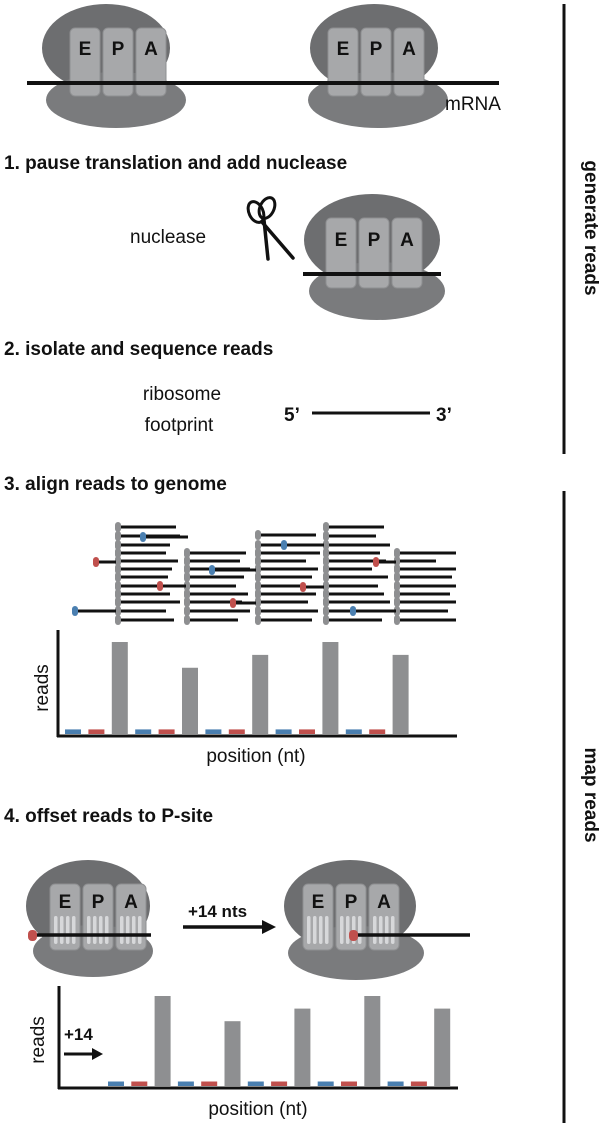 Image resolution: width=601 pixels, height=1129 pixels. What do you see at coordinates (42, 688) in the screenshot?
I see `chart-1-y-label: reads` at bounding box center [42, 688].